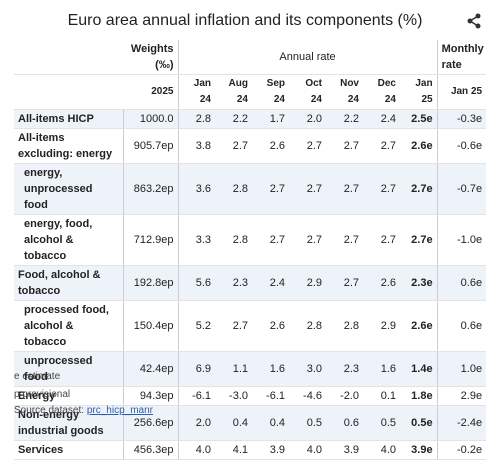 Image resolution: width=500 pixels, height=460 pixels. Describe the element at coordinates (150, 92) in the screenshot. I see `column-header: 2025` at that location.